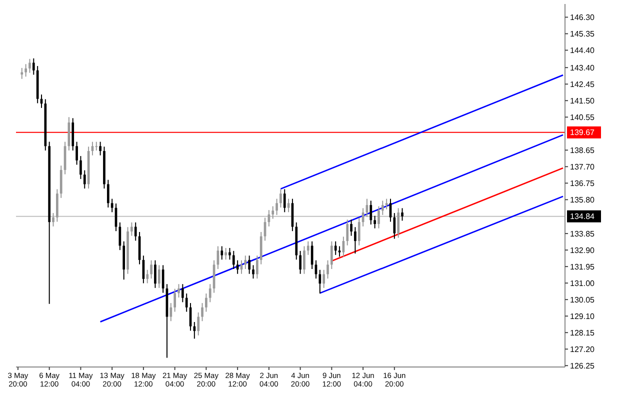 The image size is (625, 393). I want to click on y-tick-label: 141.50, so click(583, 101).